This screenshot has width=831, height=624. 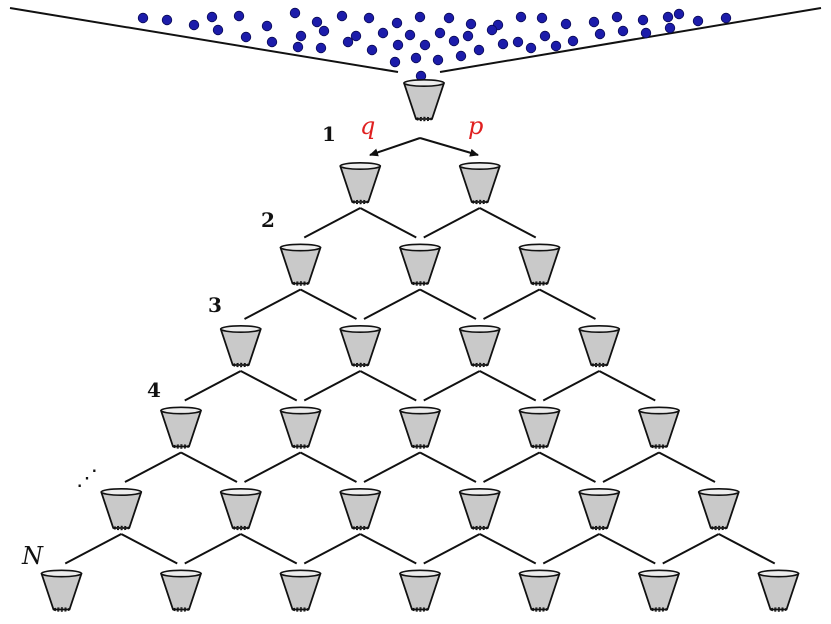 I want to click on row-label-1: 1, so click(x=329, y=134).